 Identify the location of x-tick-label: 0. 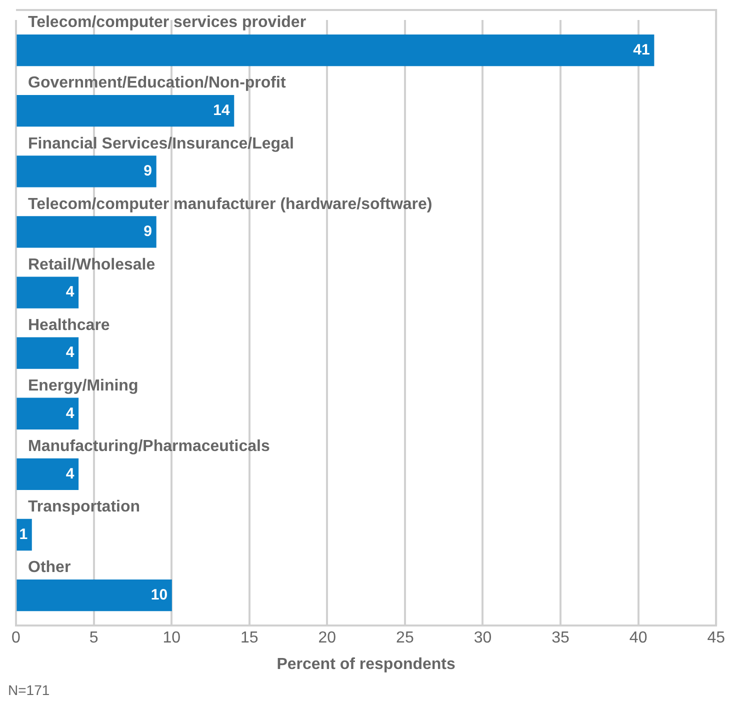
(16, 638).